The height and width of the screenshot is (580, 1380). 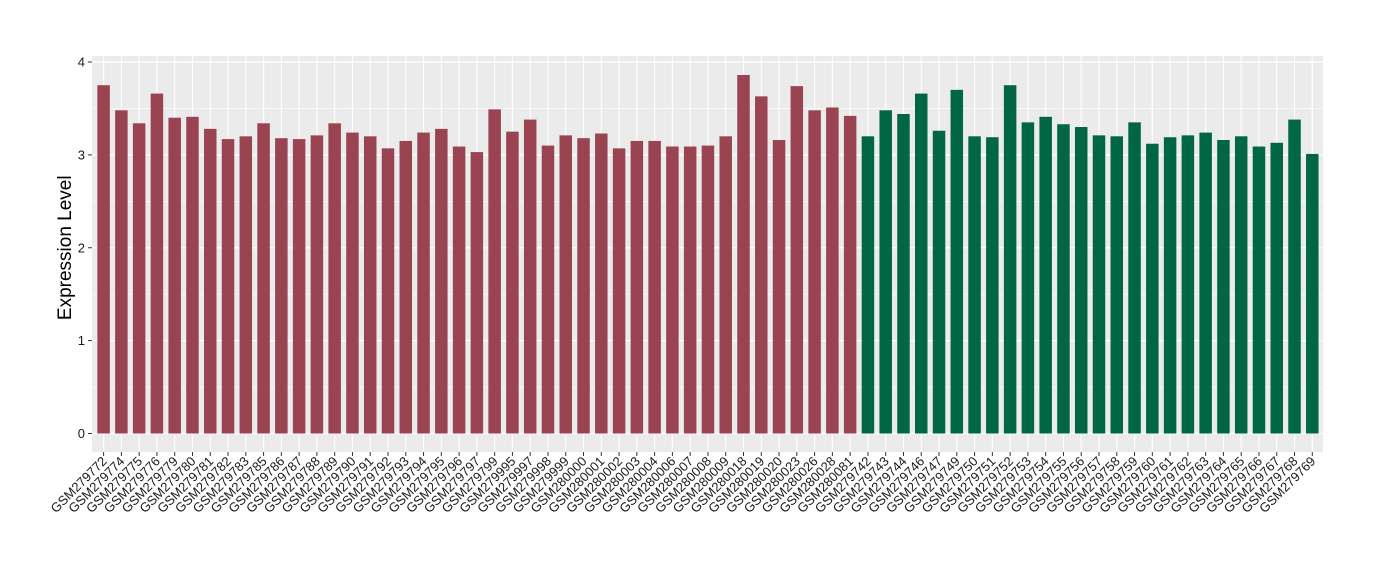 What do you see at coordinates (797, 260) in the screenshot?
I see `bar-GSM280023` at bounding box center [797, 260].